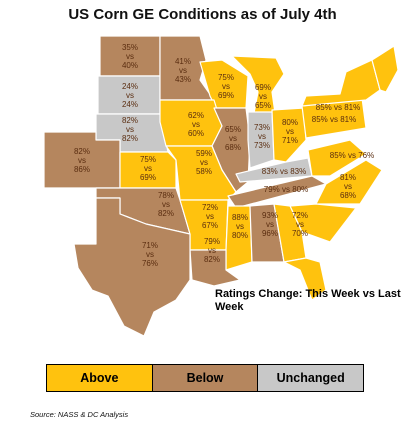 This screenshot has width=405, height=430. Describe the element at coordinates (196, 124) in the screenshot. I see `label-ia: 62% vs 60%` at that location.